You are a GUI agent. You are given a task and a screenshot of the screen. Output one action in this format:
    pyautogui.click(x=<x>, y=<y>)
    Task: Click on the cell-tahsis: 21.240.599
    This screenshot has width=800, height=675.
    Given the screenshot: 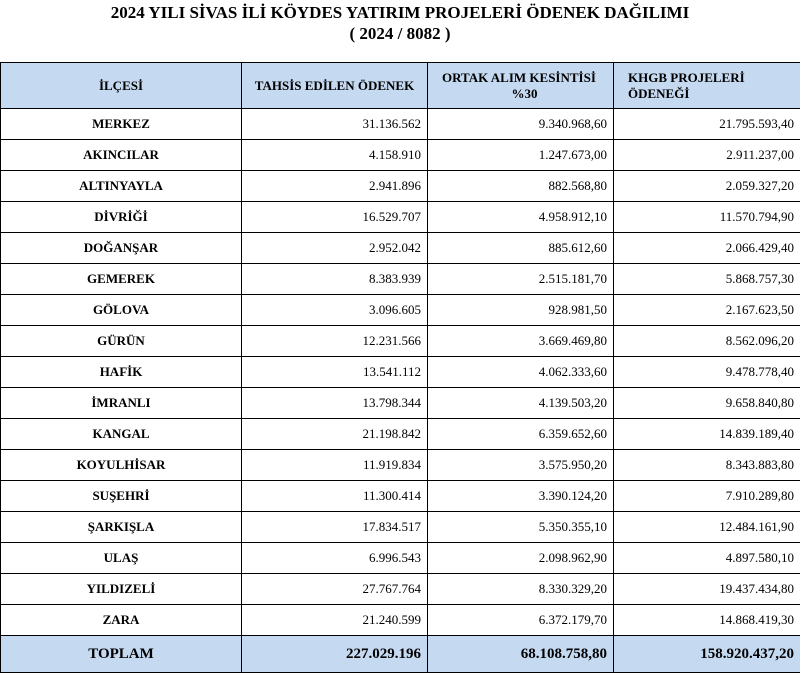 What is the action you would take?
    pyautogui.click(x=334, y=620)
    